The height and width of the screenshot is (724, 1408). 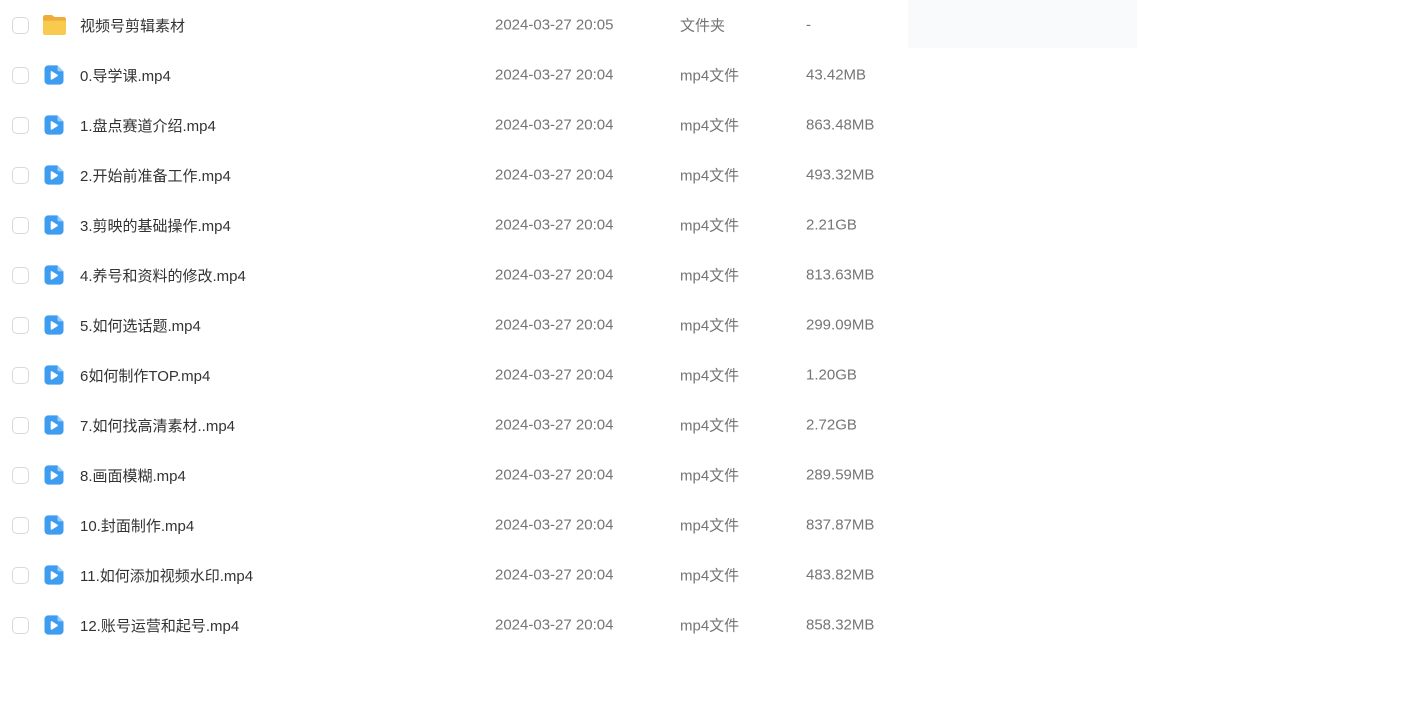 I want to click on file-name: 0.导学课.mp4, so click(x=125, y=76).